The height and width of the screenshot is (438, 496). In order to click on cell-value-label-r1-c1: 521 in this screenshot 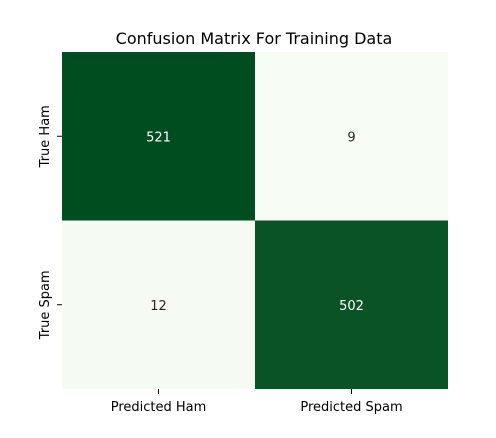, I will do `click(158, 137)`.